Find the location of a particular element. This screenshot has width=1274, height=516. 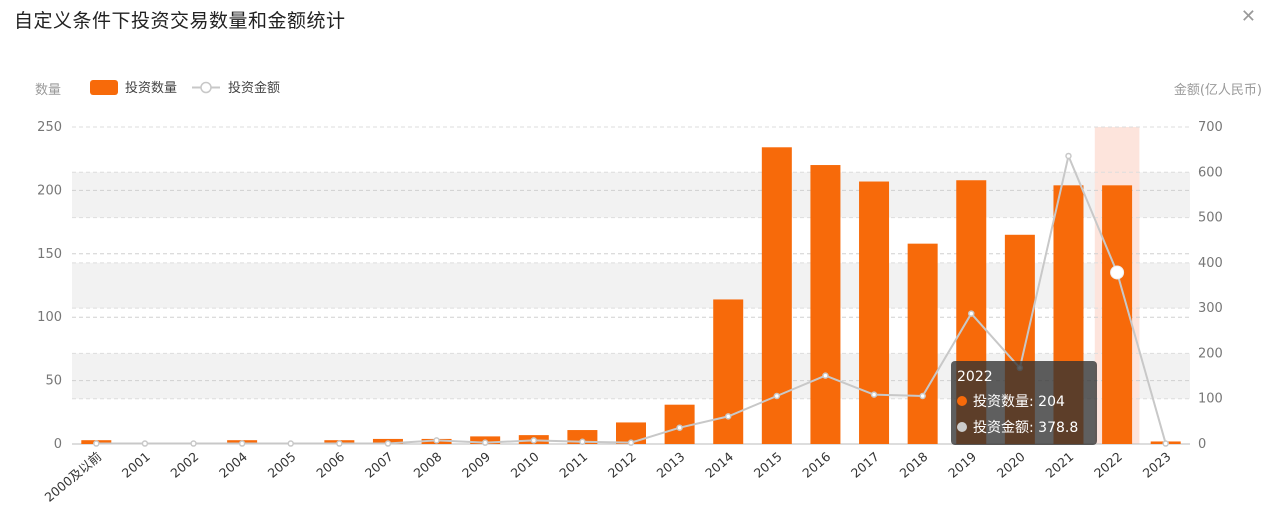

x-tick: 2016 is located at coordinates (816, 465).